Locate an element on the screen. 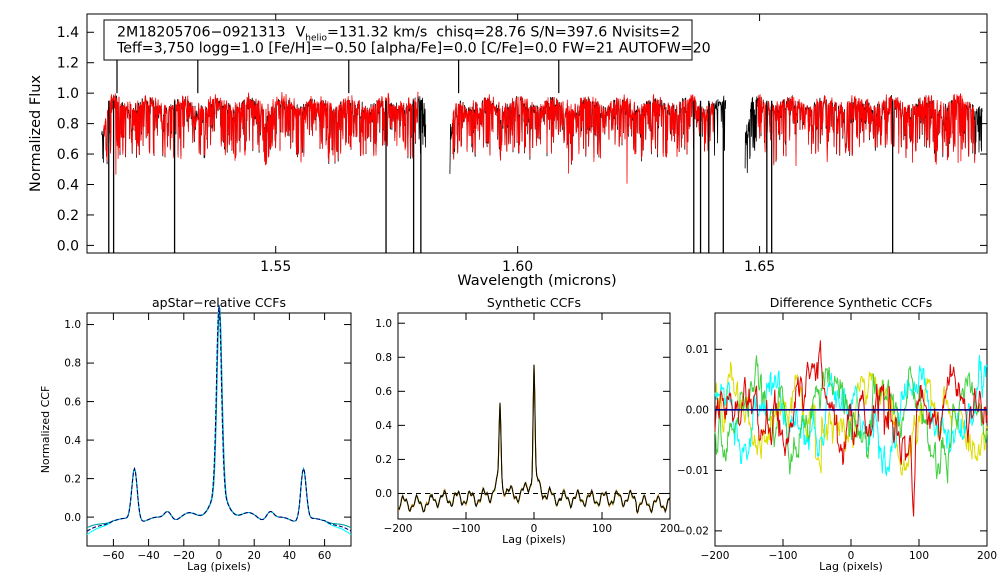 The height and width of the screenshot is (576, 1008). vhelio-value: =131.32 km/s is located at coordinates (377, 33).